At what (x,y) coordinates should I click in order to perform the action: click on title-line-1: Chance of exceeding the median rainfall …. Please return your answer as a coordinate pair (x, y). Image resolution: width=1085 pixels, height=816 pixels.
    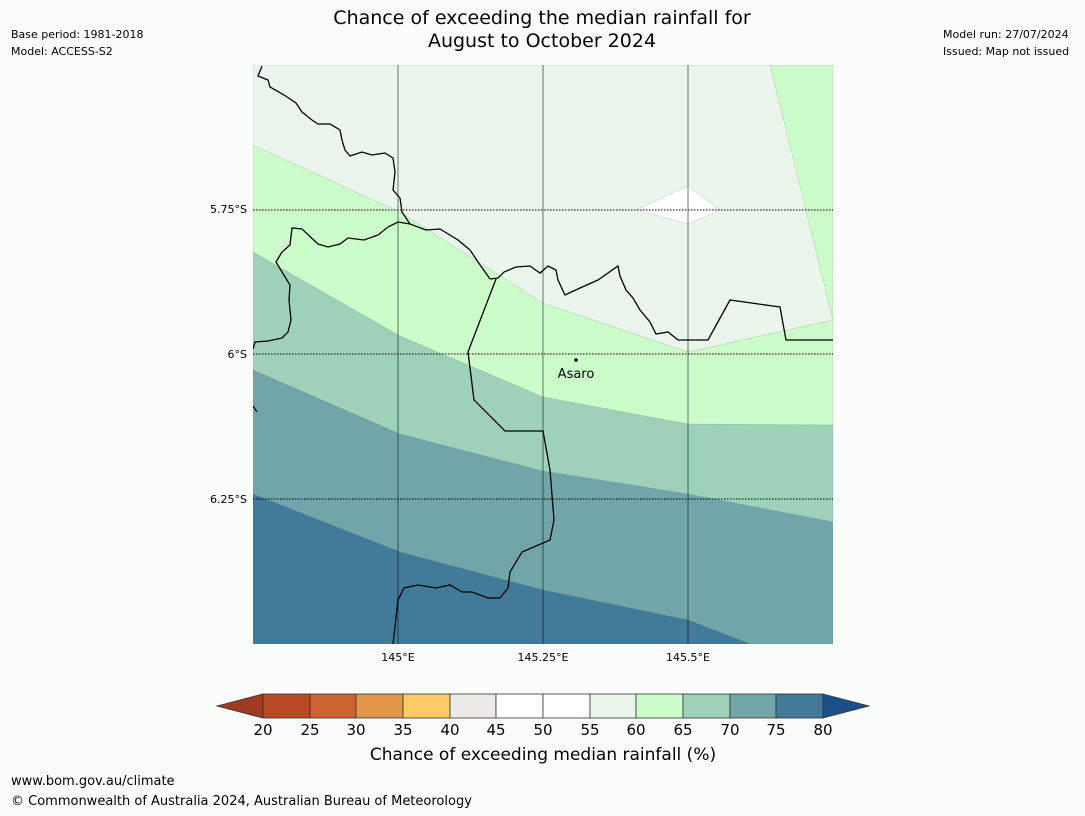
    Looking at the image, I should click on (542, 18).